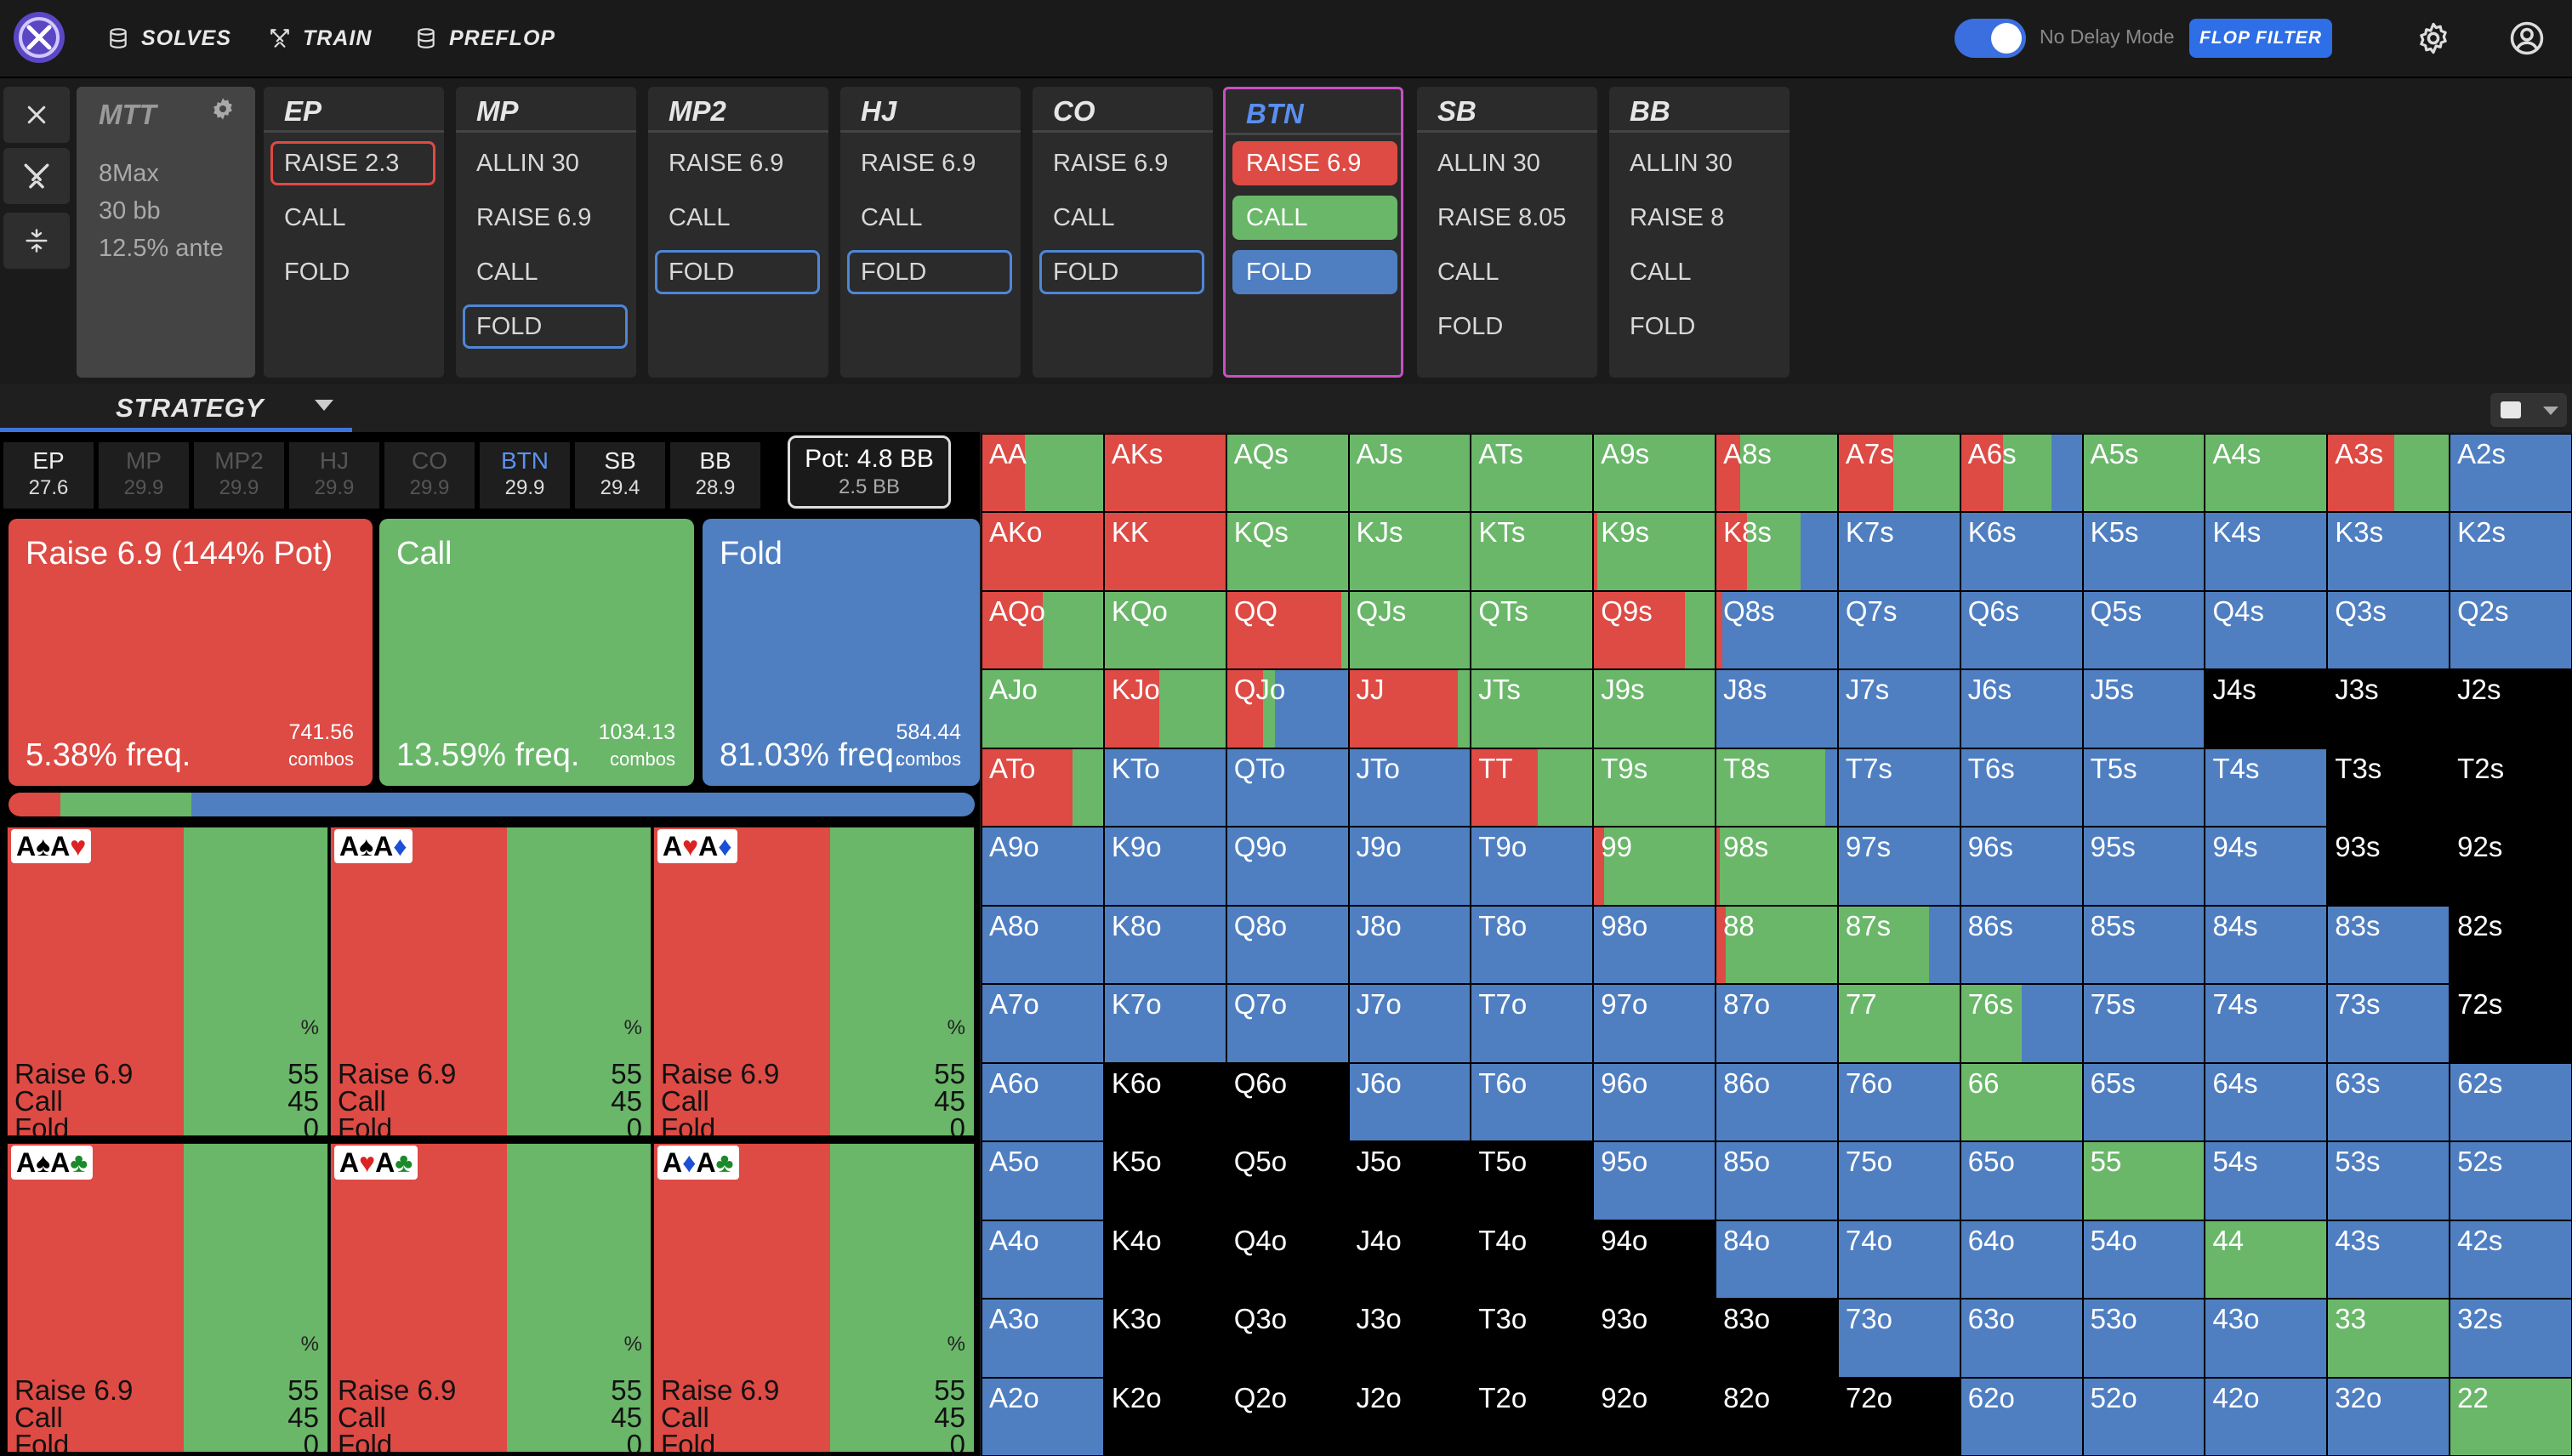 This screenshot has width=2572, height=1456. What do you see at coordinates (2021, 1181) in the screenshot?
I see `hand-cell-65o: 65o` at bounding box center [2021, 1181].